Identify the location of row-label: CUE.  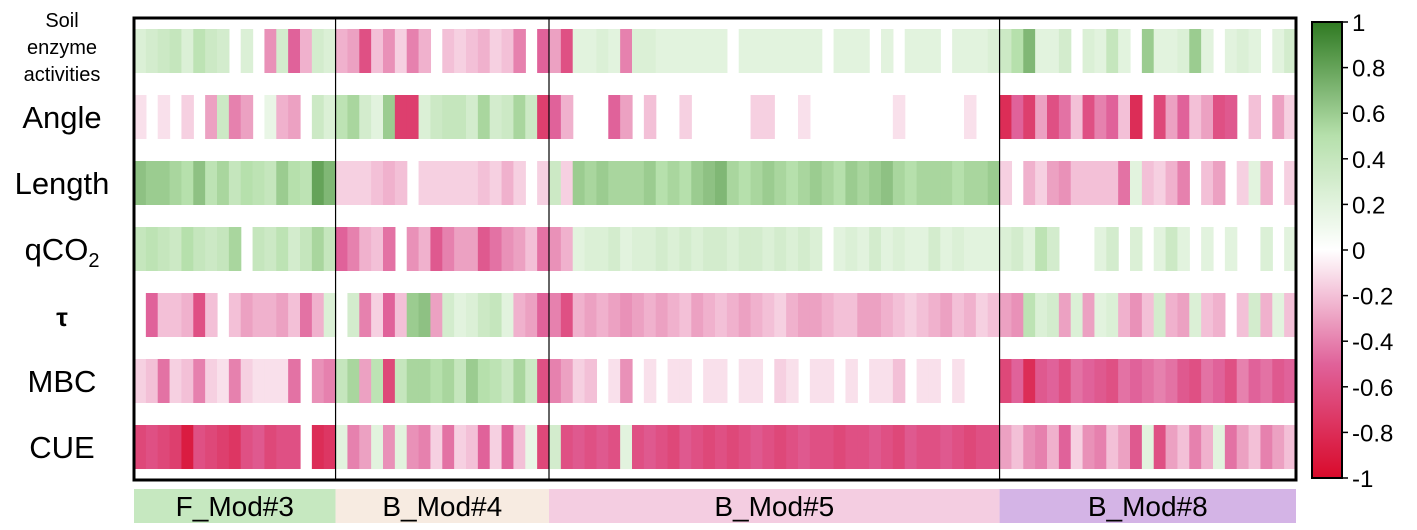
(61, 447).